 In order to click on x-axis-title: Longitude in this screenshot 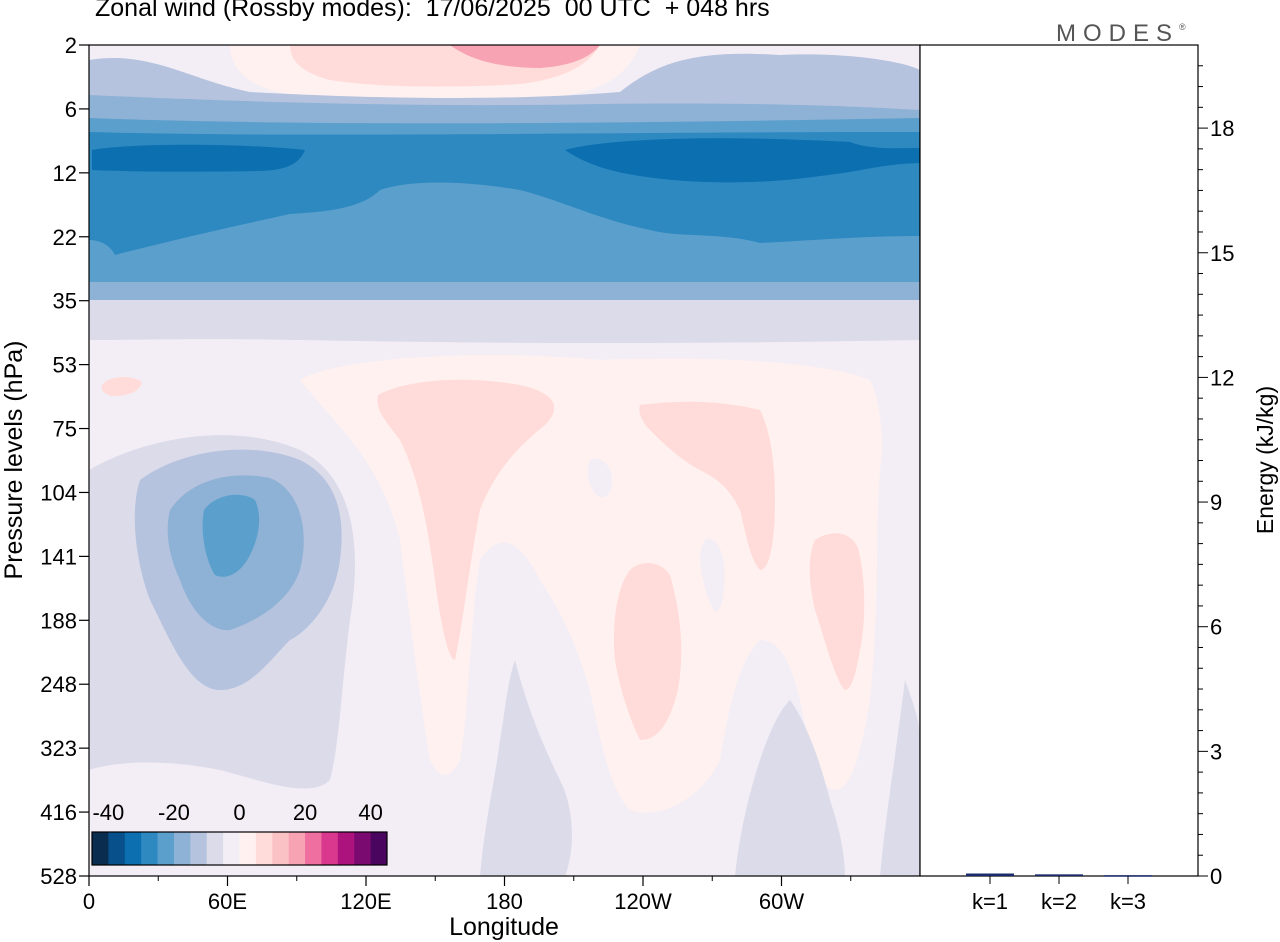, I will do `click(504, 927)`.